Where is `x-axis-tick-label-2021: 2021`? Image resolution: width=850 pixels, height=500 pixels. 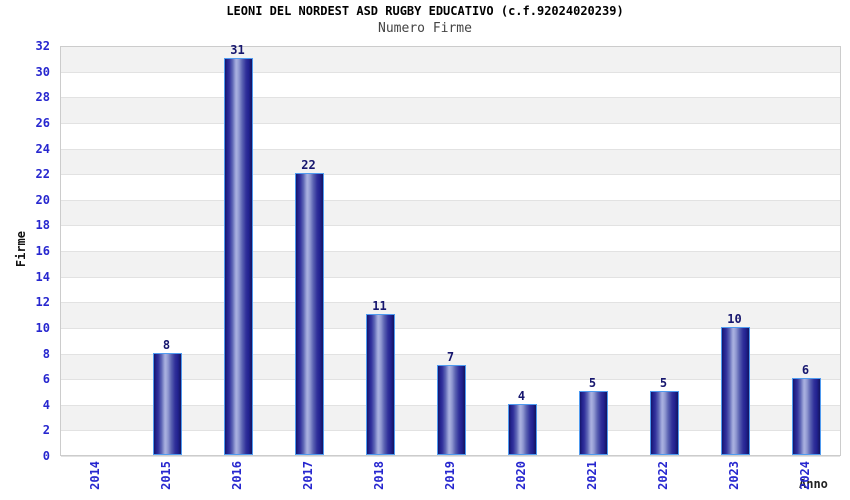
x-axis-tick-label-2021: 2021 is located at coordinates (591, 475).